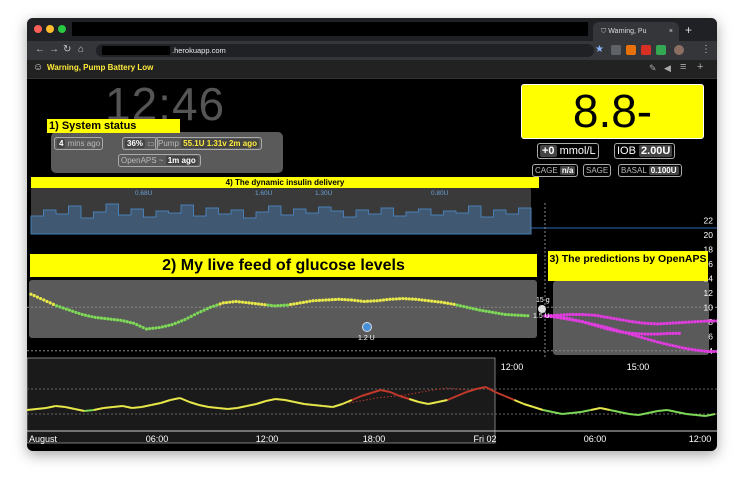 This screenshot has height=487, width=744. I want to click on overview-x-tick: 06:00, so click(595, 439).